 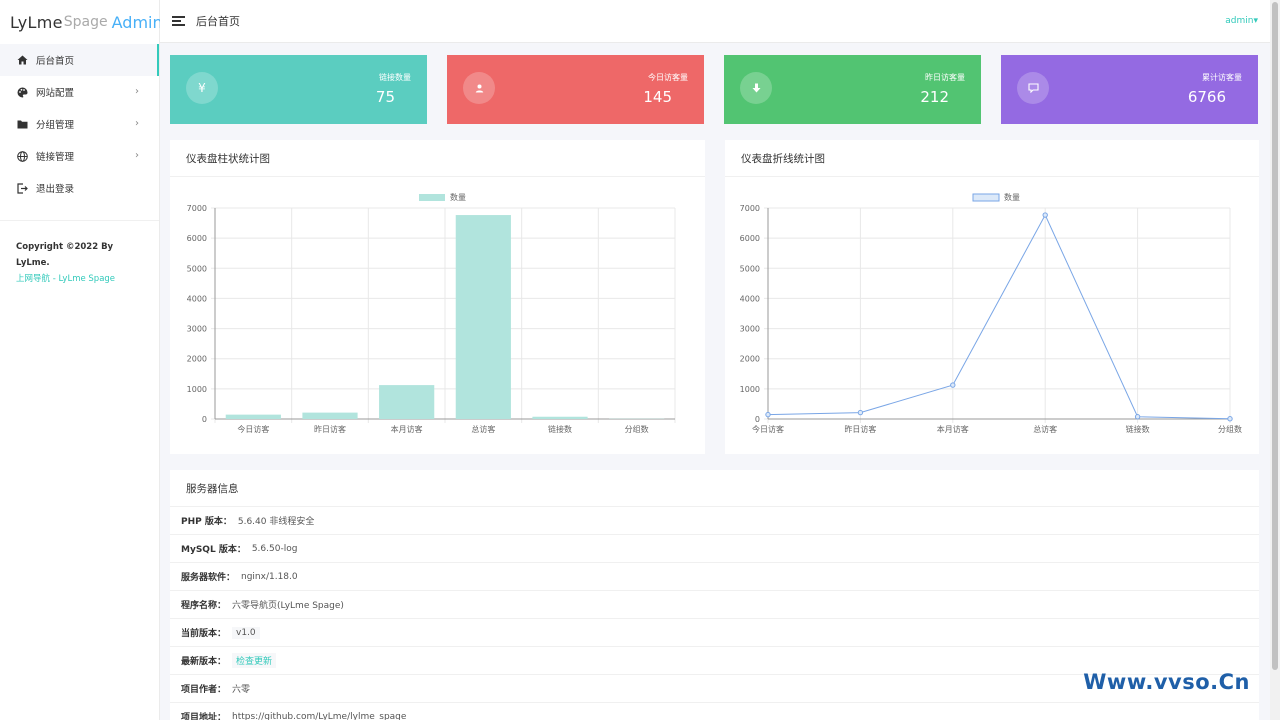 What do you see at coordinates (945, 77) in the screenshot?
I see `stat-label: 昨日访客量` at bounding box center [945, 77].